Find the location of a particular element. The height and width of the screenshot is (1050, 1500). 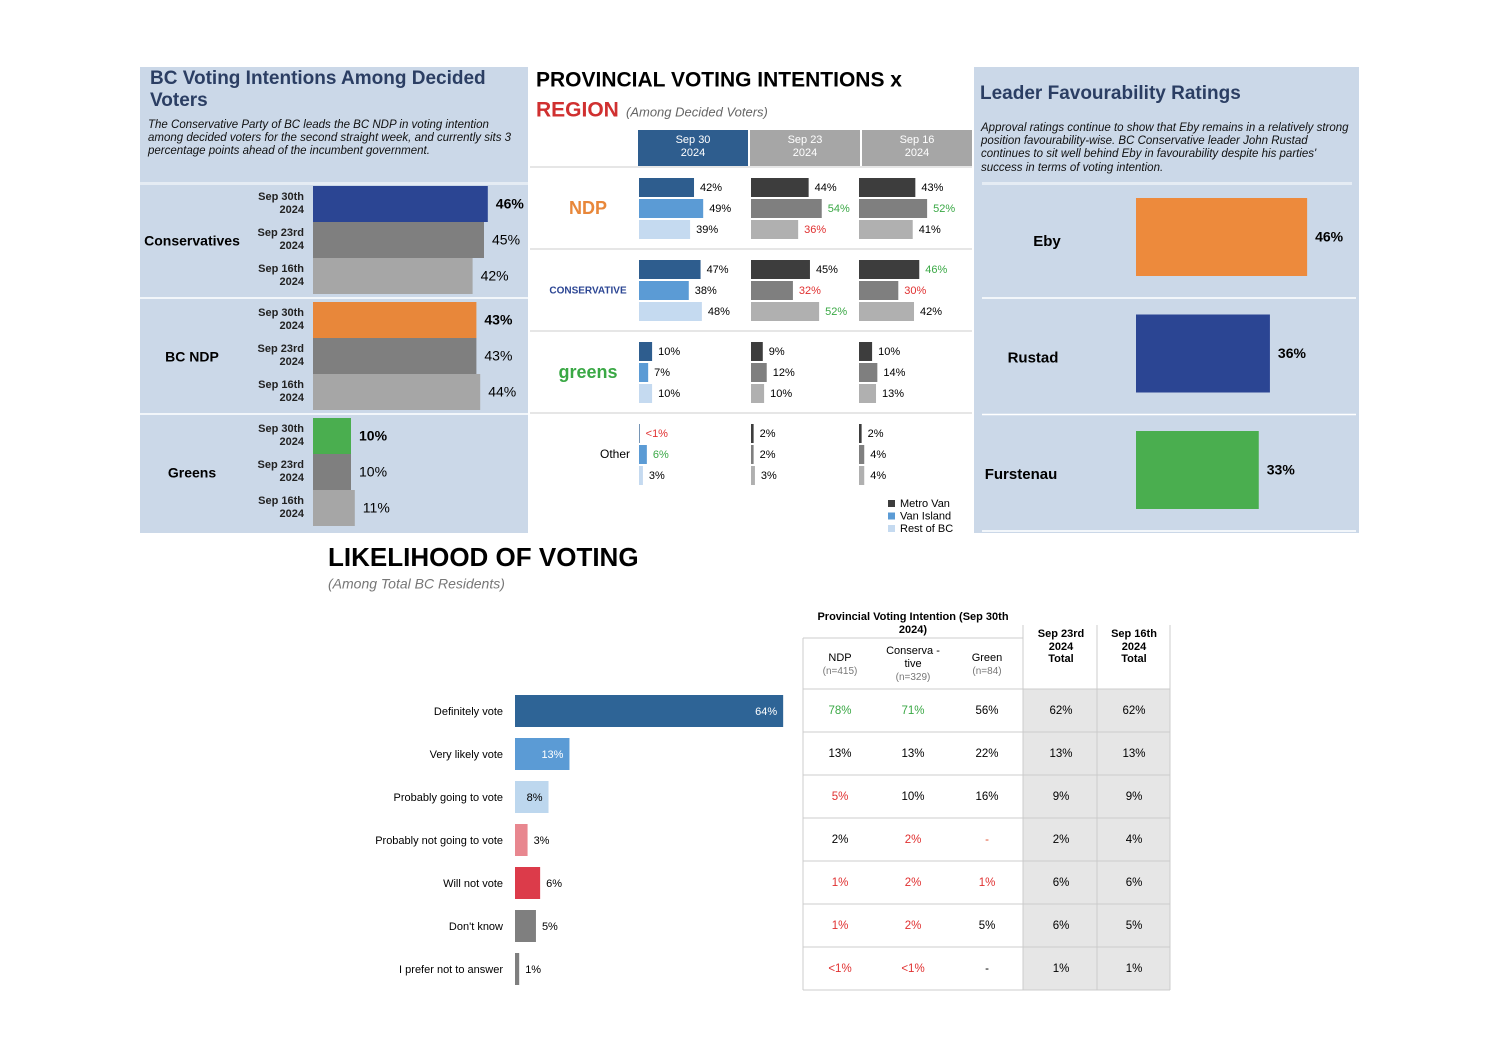

table-cell: 71% is located at coordinates (912, 711).